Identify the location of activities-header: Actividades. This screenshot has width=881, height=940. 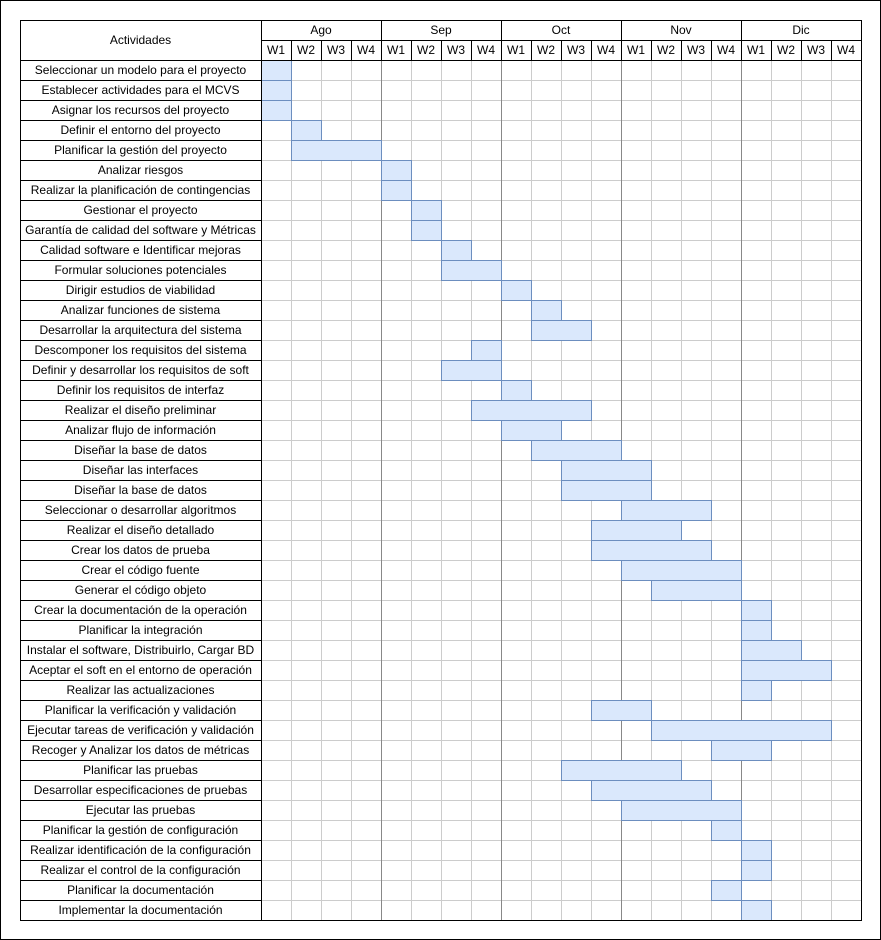
(140, 40).